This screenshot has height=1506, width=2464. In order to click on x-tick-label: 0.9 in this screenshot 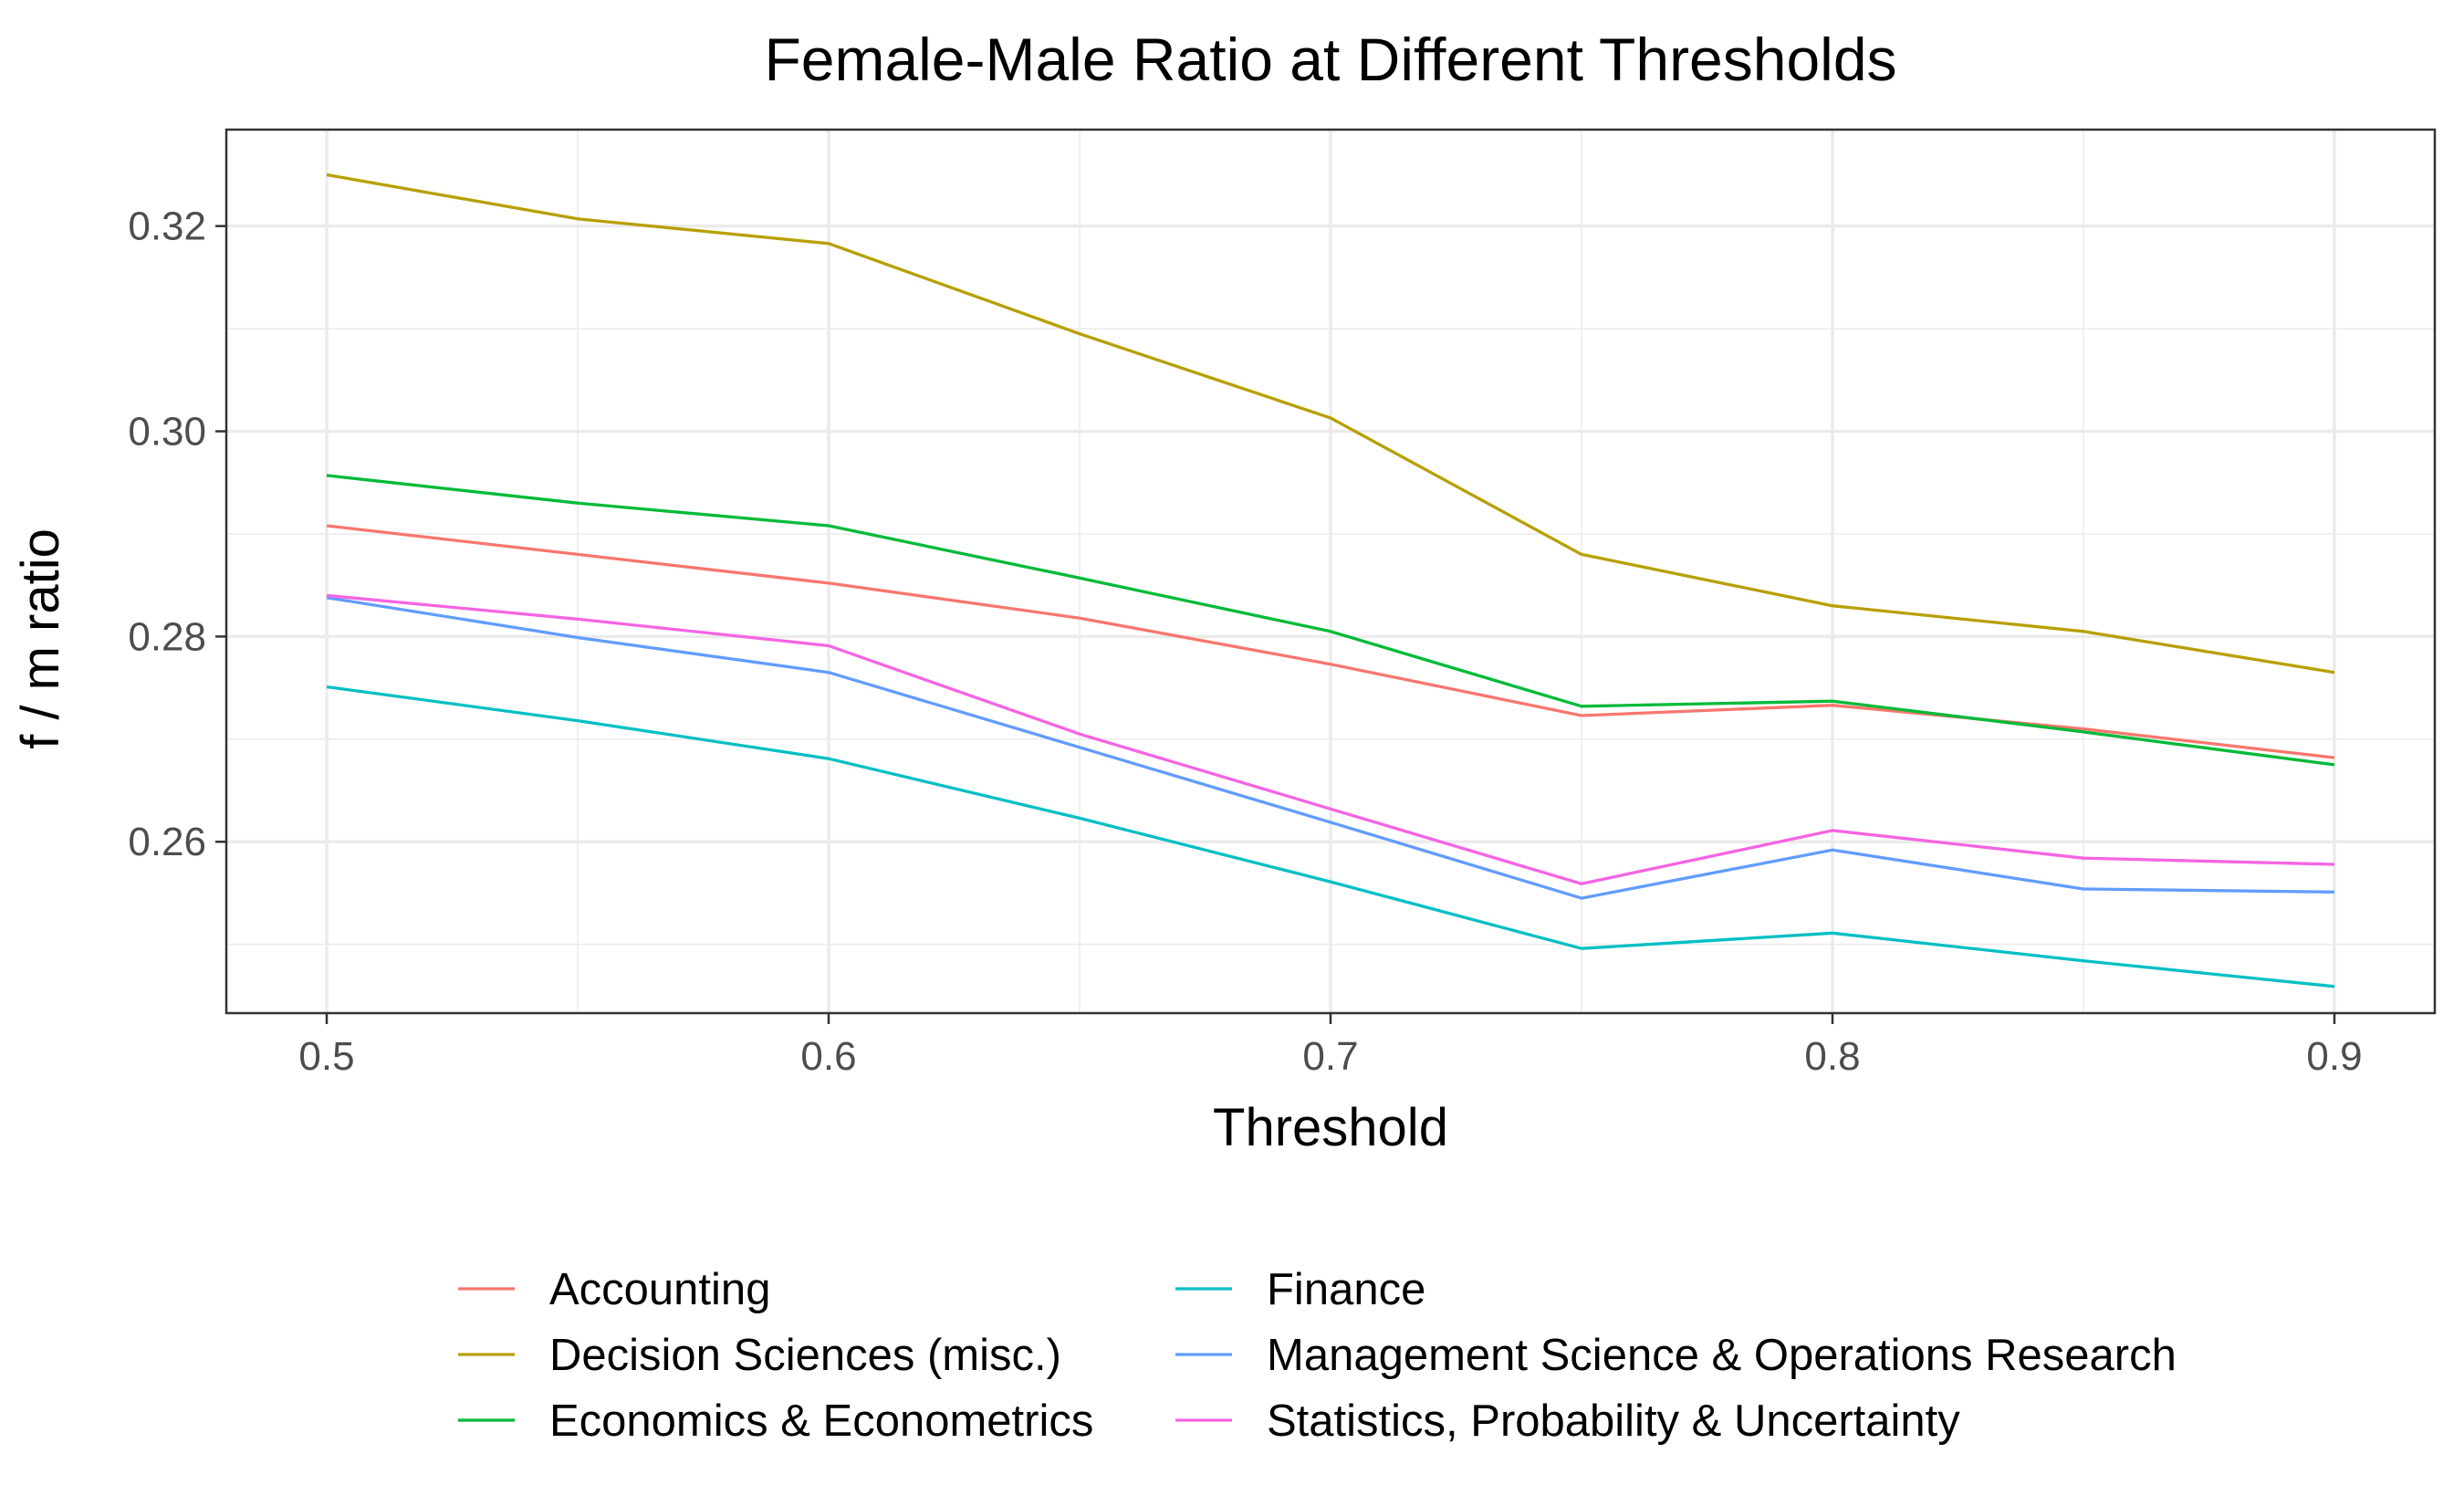, I will do `click(2334, 1056)`.